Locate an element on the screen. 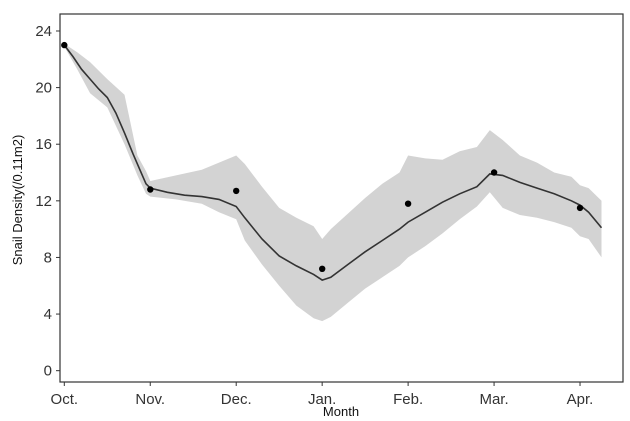 This screenshot has width=630, height=421. x-tick-label: Jan. is located at coordinates (322, 399).